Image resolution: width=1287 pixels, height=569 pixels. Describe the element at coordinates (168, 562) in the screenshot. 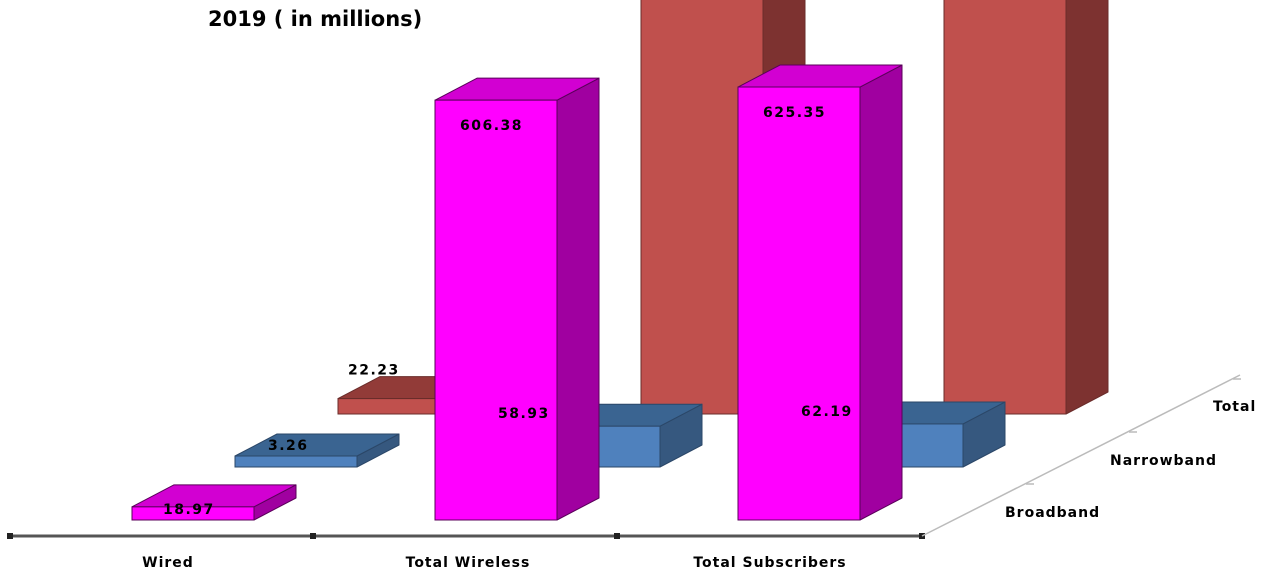

I see `category-label: Wired` at that location.